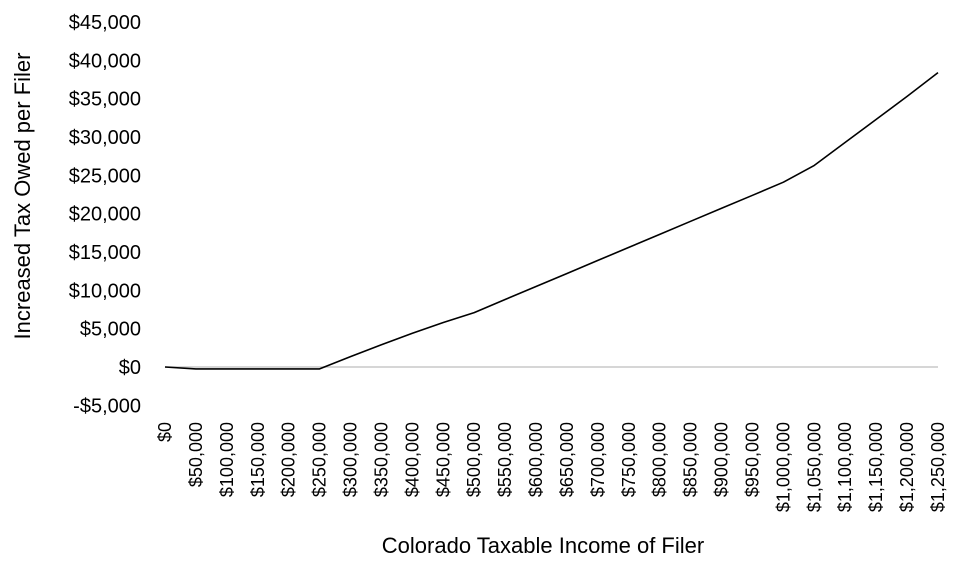 The width and height of the screenshot is (953, 561). What do you see at coordinates (105, 176) in the screenshot?
I see `y-tick-label: $25,000` at bounding box center [105, 176].